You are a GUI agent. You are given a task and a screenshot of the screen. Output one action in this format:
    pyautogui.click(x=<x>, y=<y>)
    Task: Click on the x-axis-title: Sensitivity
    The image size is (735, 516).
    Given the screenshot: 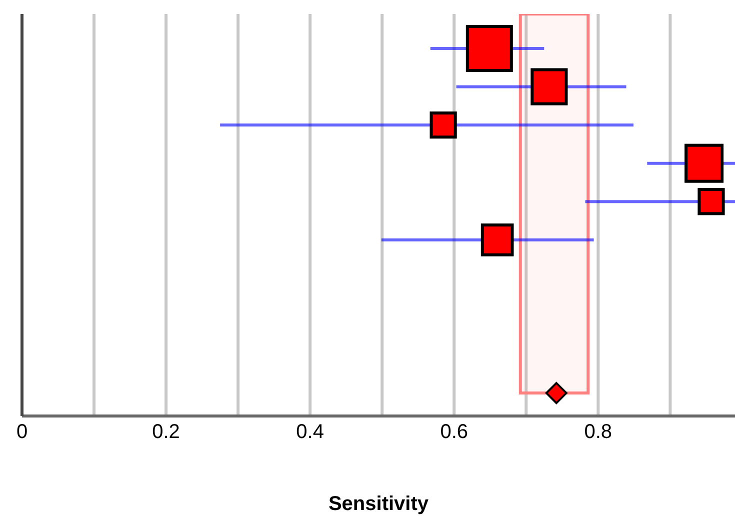 What is the action you would take?
    pyautogui.click(x=379, y=504)
    